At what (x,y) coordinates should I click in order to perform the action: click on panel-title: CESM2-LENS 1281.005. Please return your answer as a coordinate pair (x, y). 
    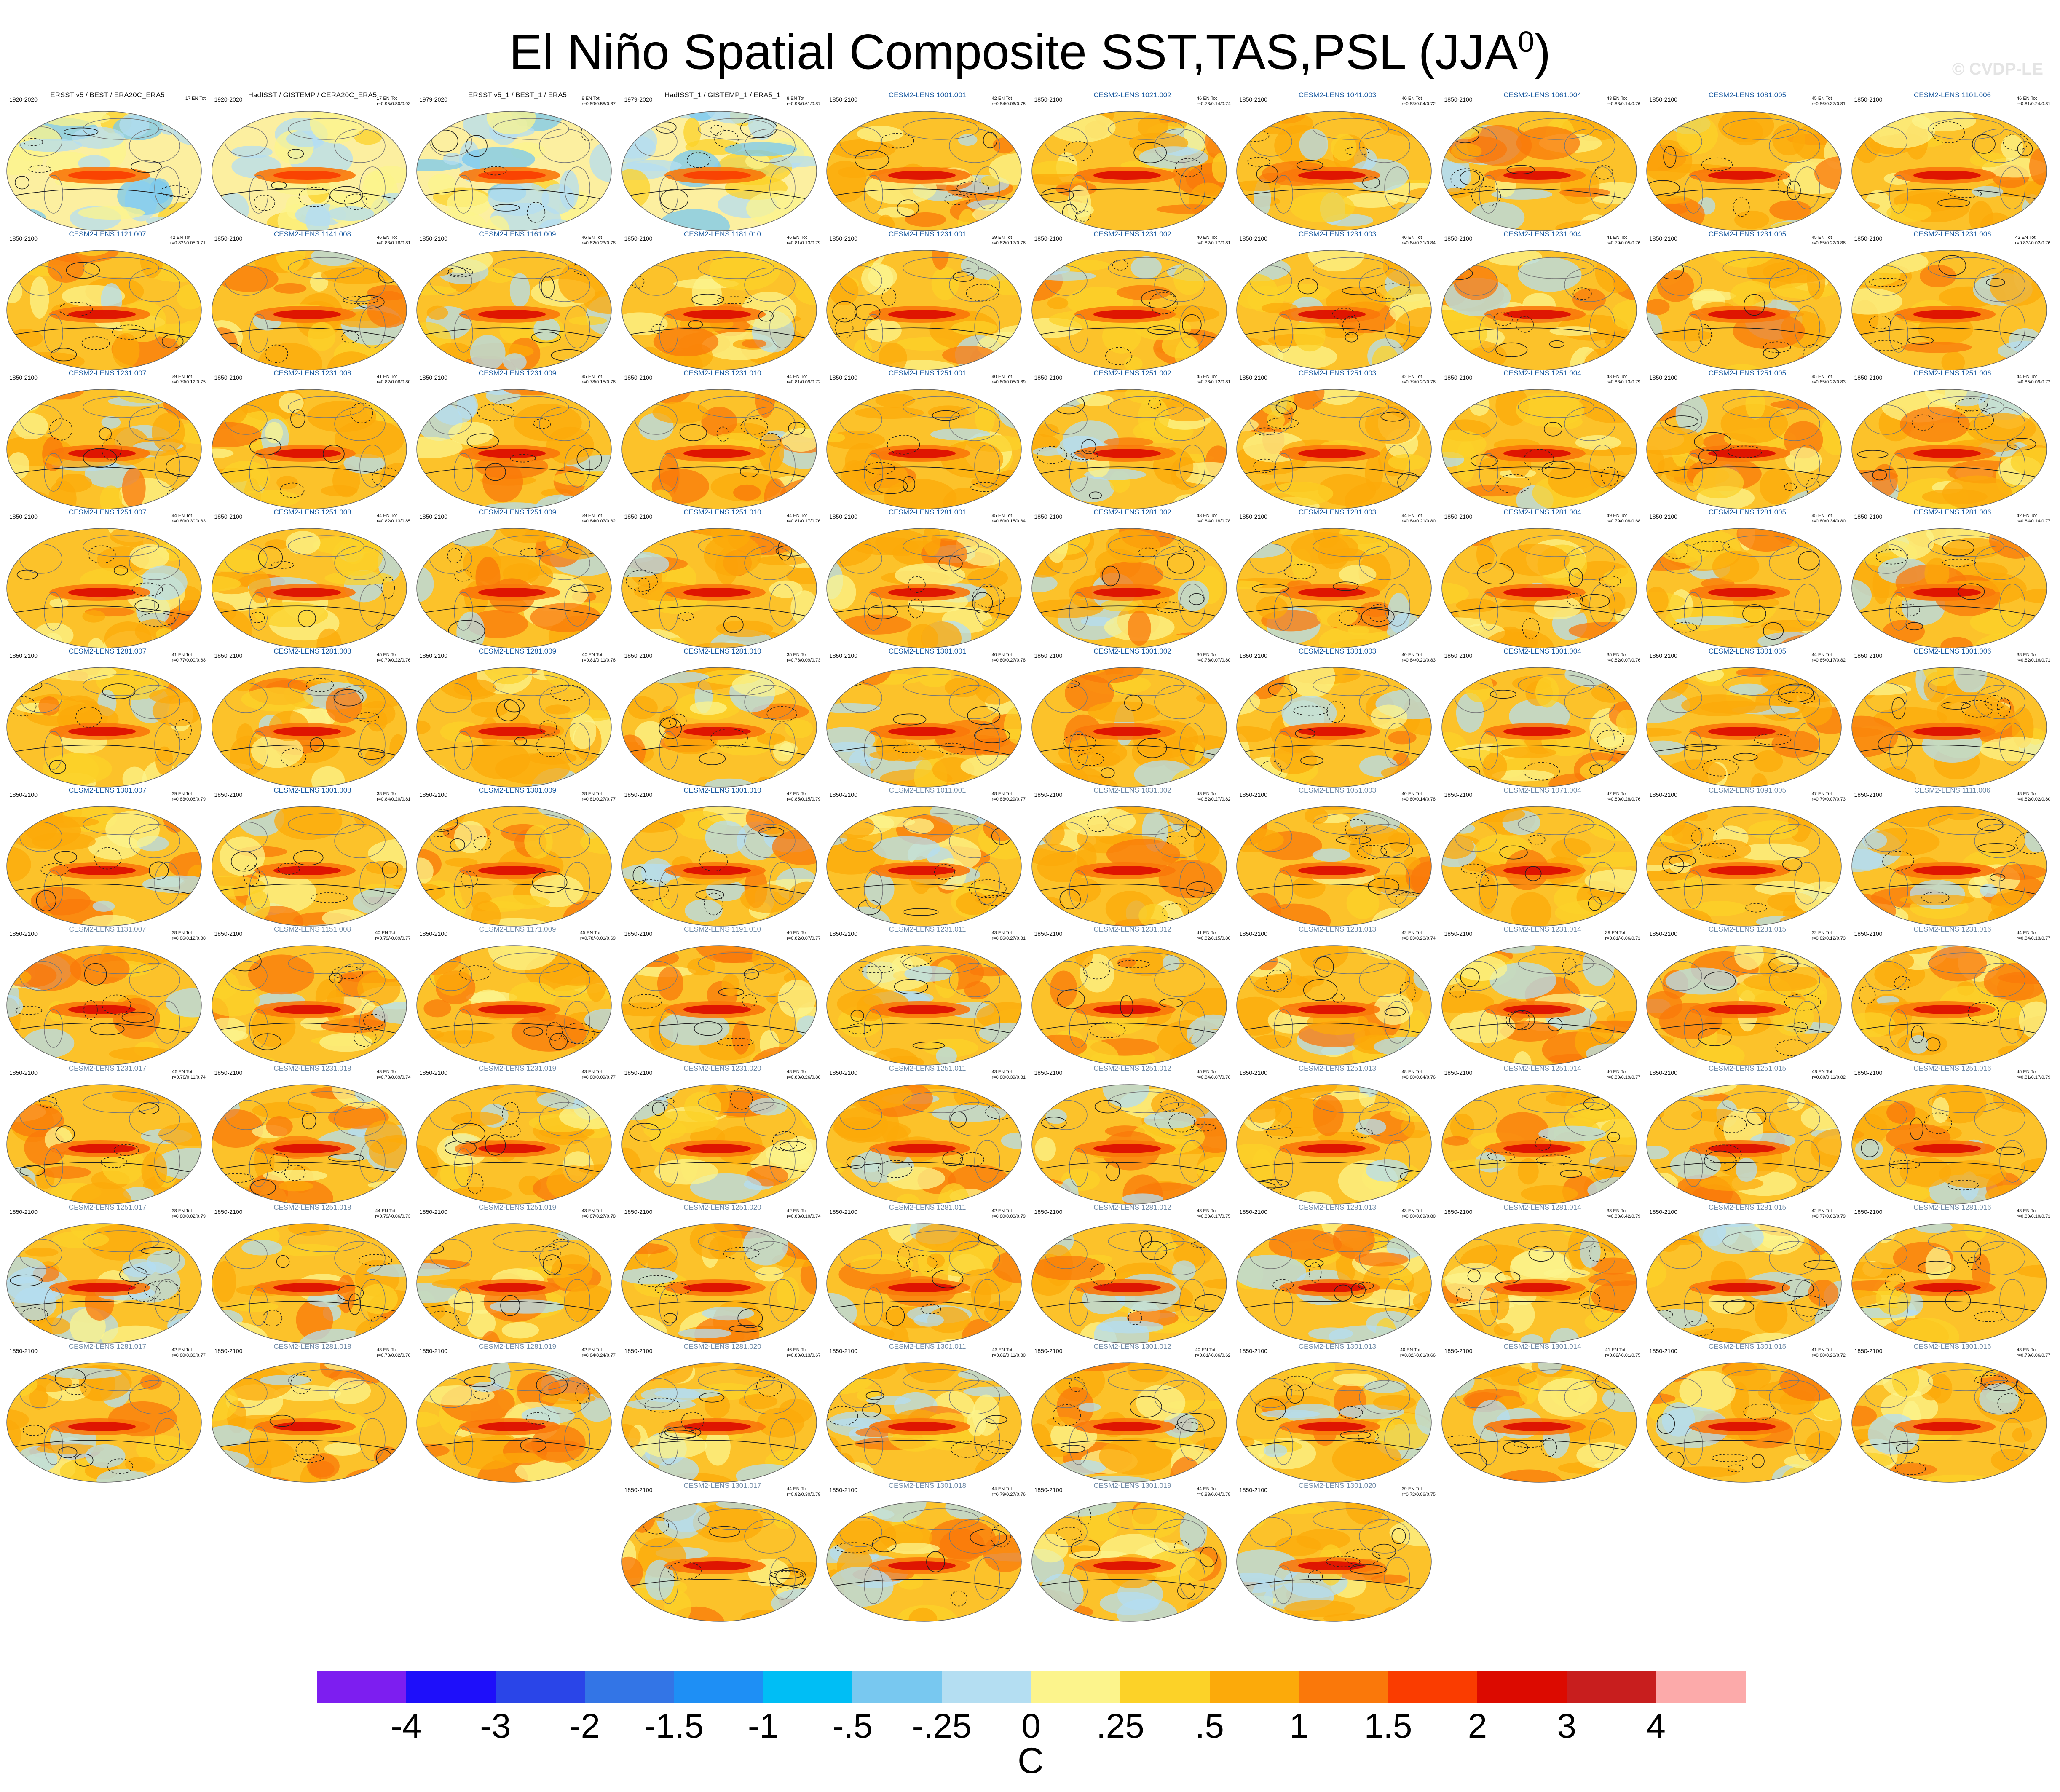
    Looking at the image, I should click on (1747, 512).